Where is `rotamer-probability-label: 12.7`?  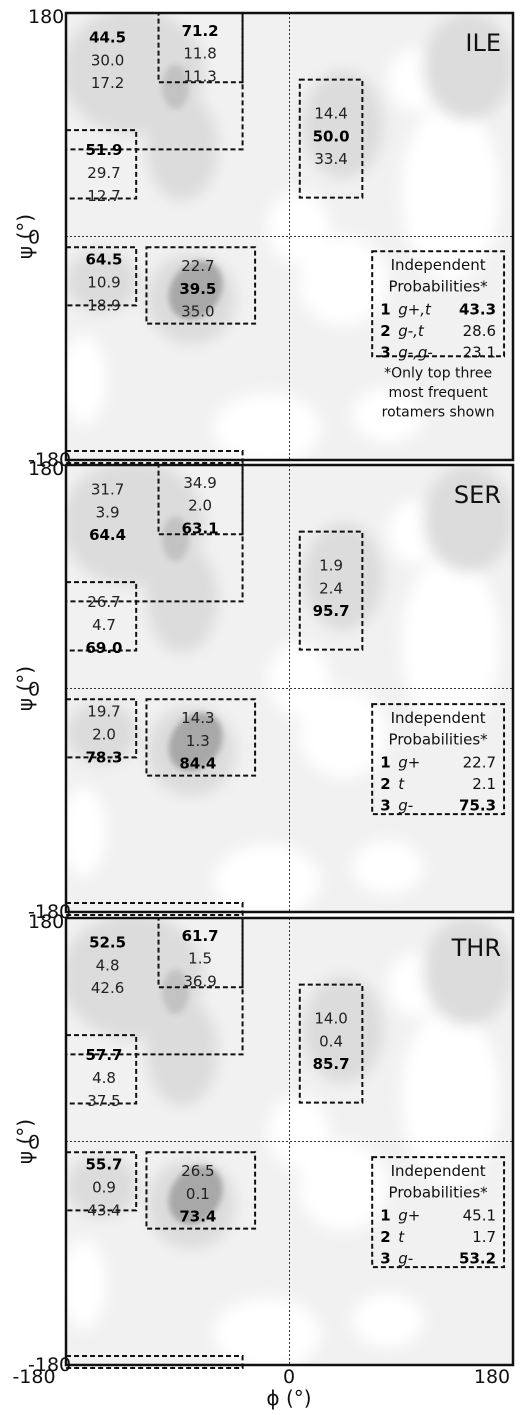 rotamer-probability-label: 12.7 is located at coordinates (103, 196).